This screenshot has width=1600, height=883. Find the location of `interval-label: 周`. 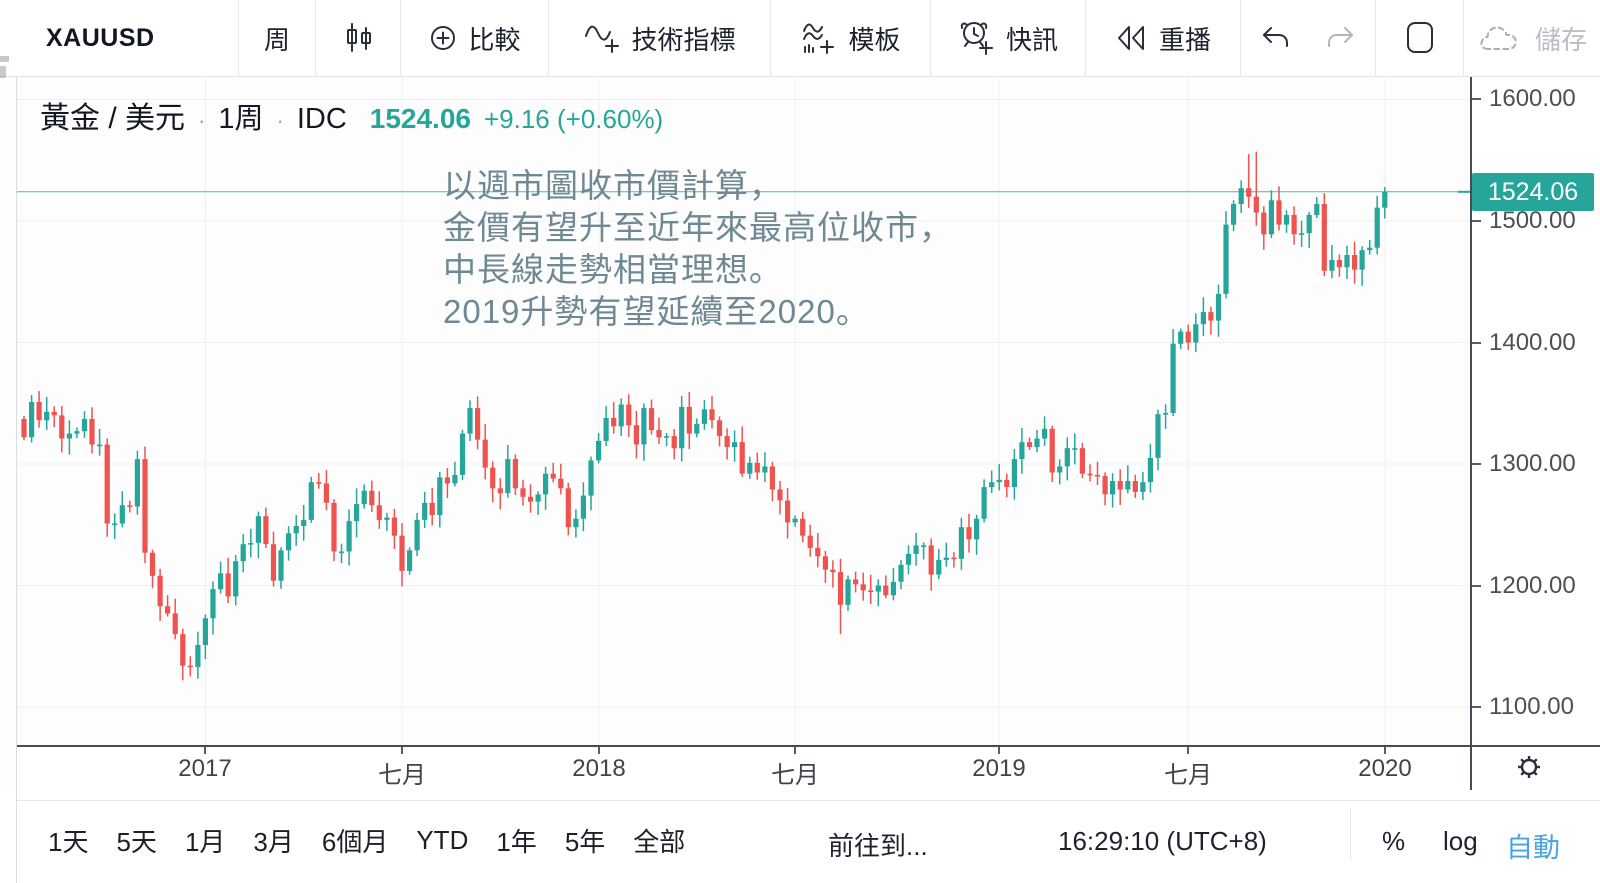

interval-label: 周 is located at coordinates (276, 39).